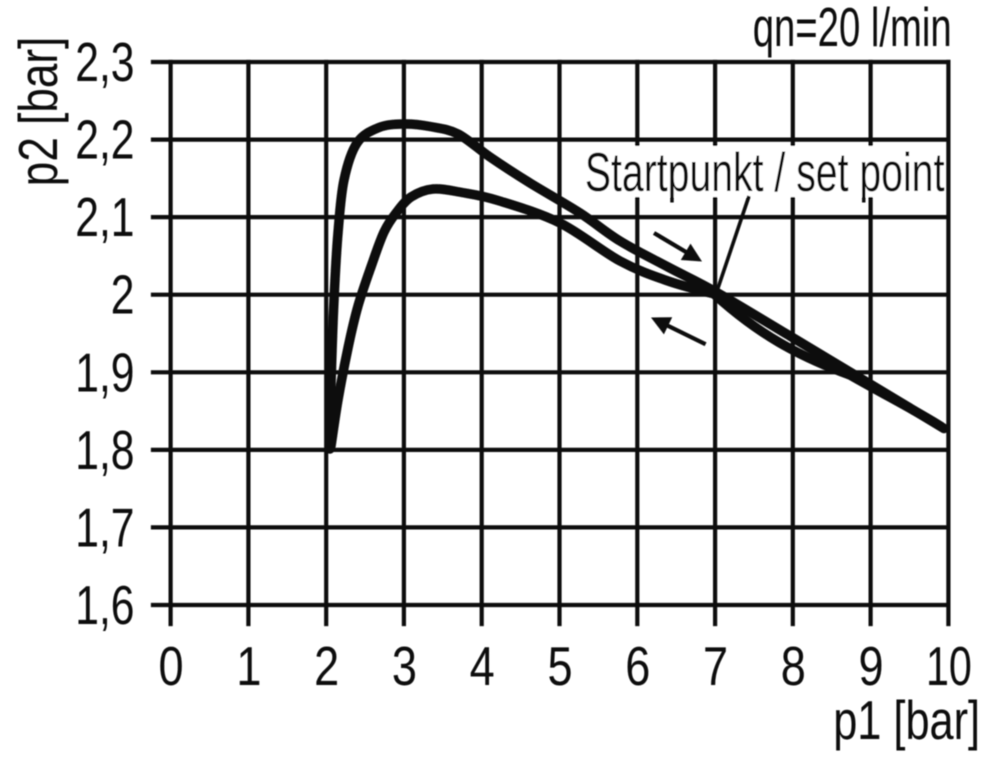  I want to click on svg-text: 10, so click(949, 666).